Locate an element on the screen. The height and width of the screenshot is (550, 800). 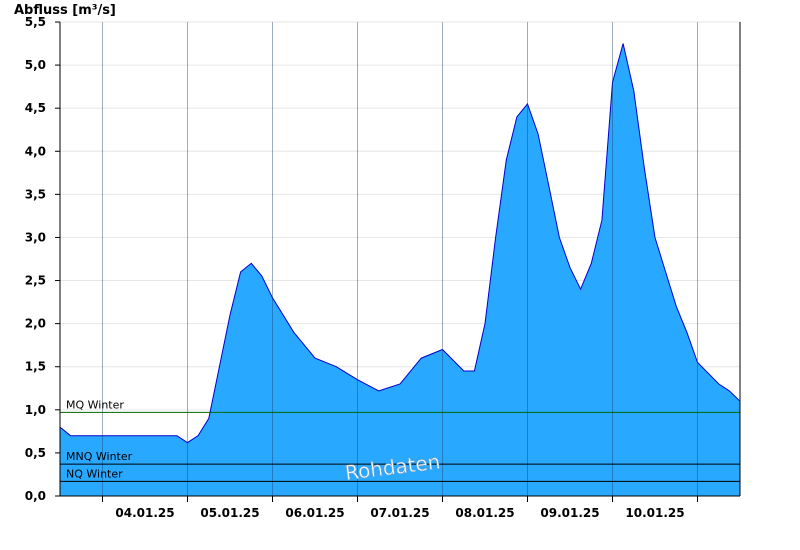
y-axis-label: Abfluss [m³/s] is located at coordinates (65, 10).